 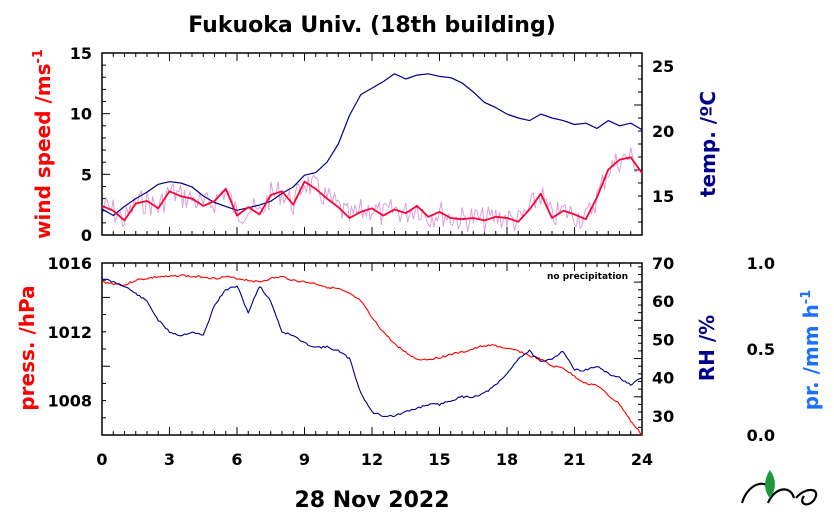 I want to click on hour-tick-label: 0, so click(x=101, y=459).